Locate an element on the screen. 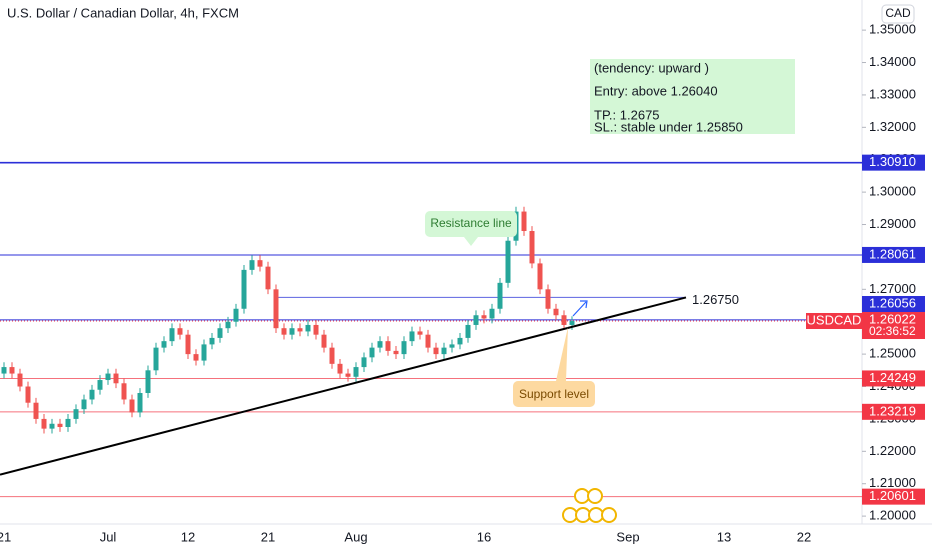 The width and height of the screenshot is (932, 550). current-price-label: 1.26022 is located at coordinates (892, 318).